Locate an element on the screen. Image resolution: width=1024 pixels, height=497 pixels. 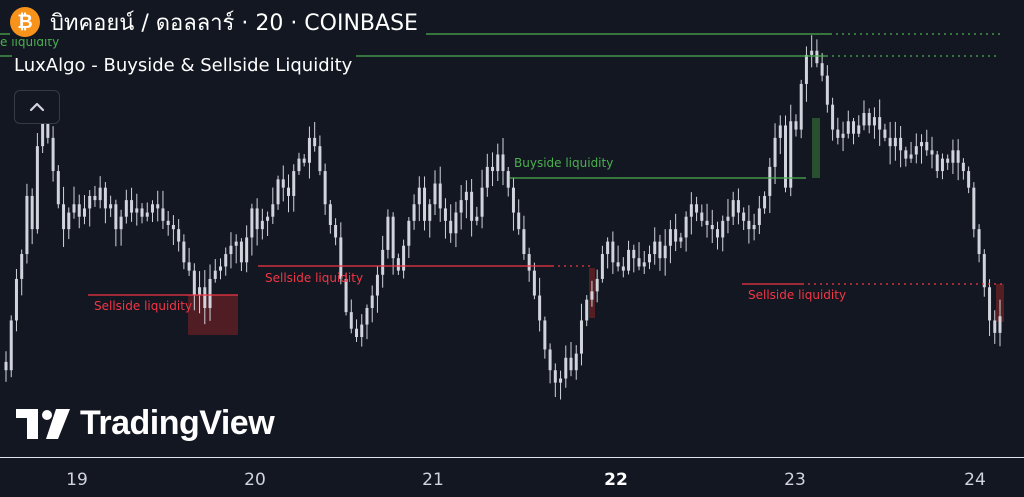
buyside-liquidity-label: Buyside liquidity is located at coordinates (563, 163).